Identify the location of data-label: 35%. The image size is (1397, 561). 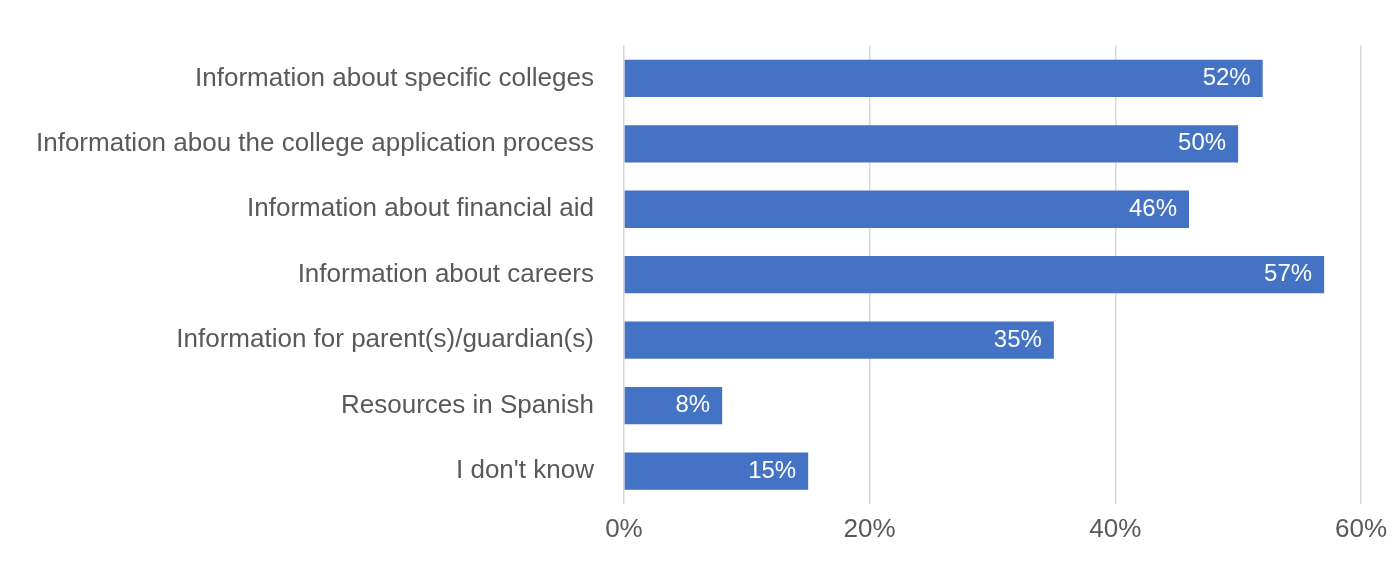
(1017, 338).